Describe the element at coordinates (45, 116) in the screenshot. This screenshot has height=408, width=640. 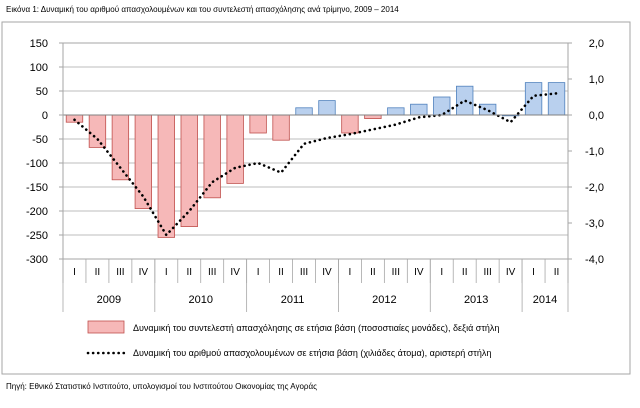
I see `left-axis-tick-label: 0` at that location.